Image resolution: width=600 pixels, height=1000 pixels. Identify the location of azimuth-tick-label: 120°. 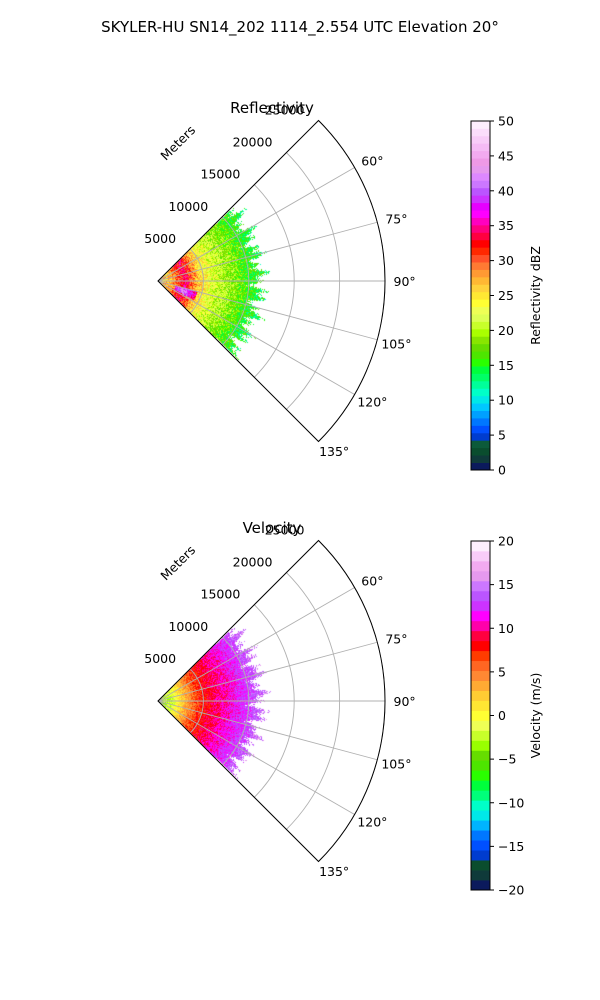
(372, 821).